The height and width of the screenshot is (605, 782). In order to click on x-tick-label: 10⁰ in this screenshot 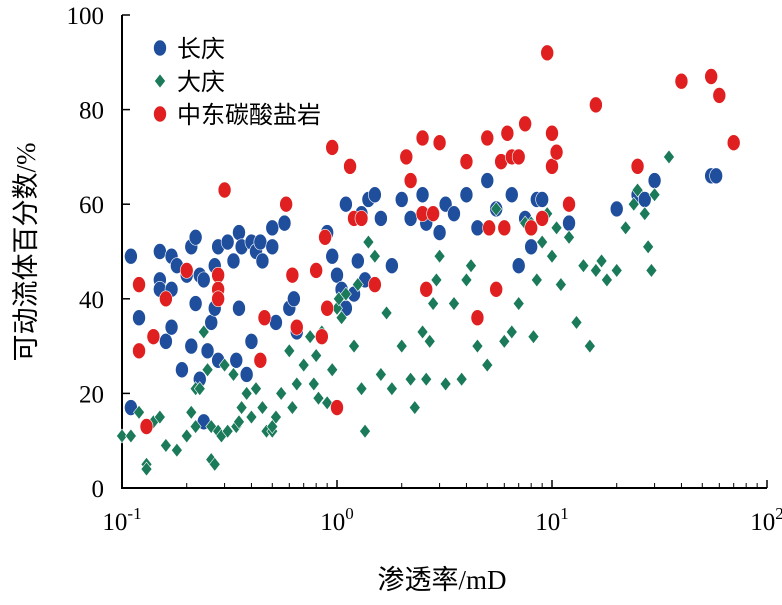, I will do `click(337, 520)`.